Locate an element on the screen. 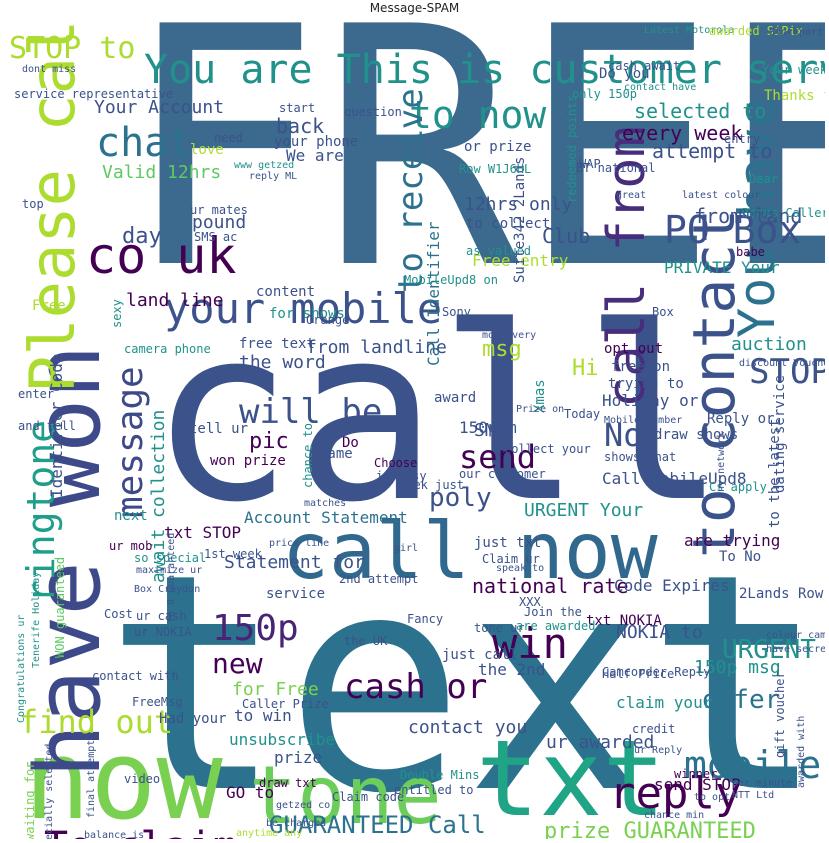  word-discount-vouchers: discount Vouchers is located at coordinates (782, 363).